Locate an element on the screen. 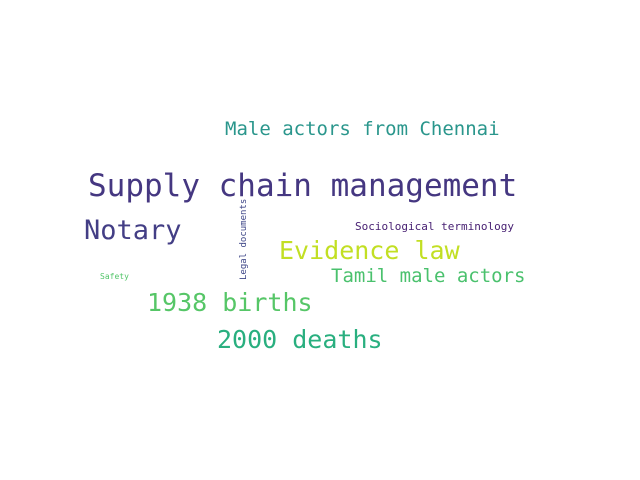 The image size is (640, 480). word-1938-births: 1938 births is located at coordinates (230, 302).